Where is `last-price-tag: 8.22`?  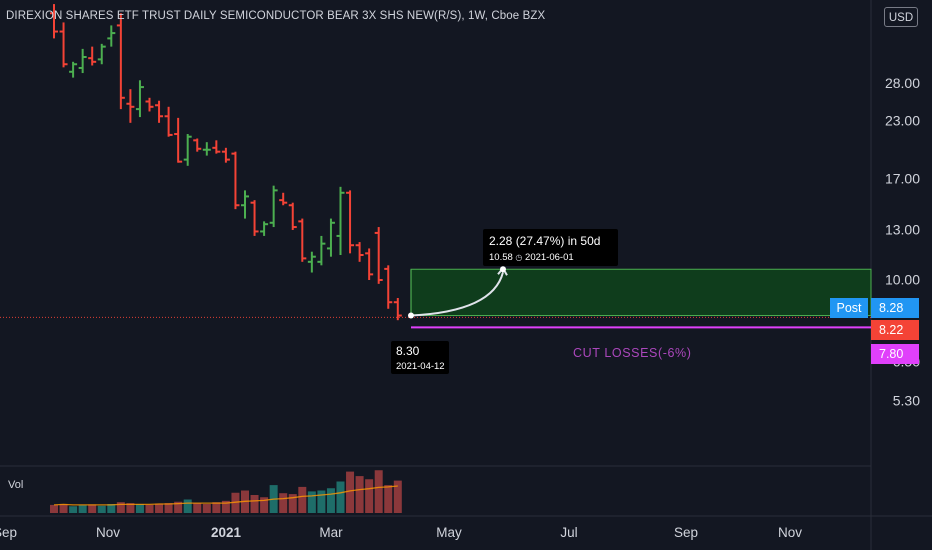 last-price-tag: 8.22 is located at coordinates (895, 330).